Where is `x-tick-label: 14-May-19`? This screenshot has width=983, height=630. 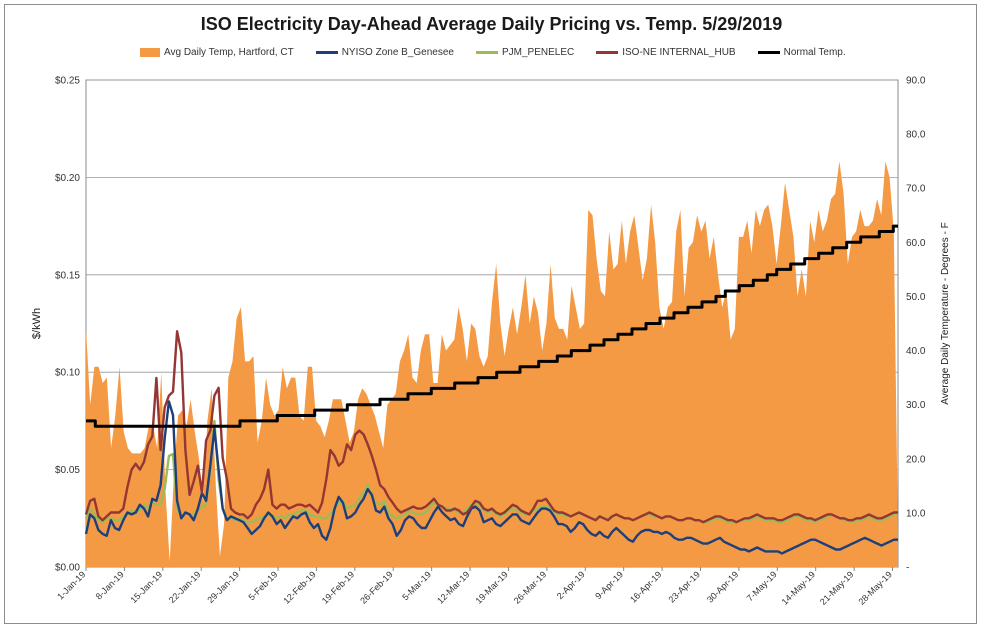 x-tick-label: 14-May-19 is located at coordinates (798, 587).